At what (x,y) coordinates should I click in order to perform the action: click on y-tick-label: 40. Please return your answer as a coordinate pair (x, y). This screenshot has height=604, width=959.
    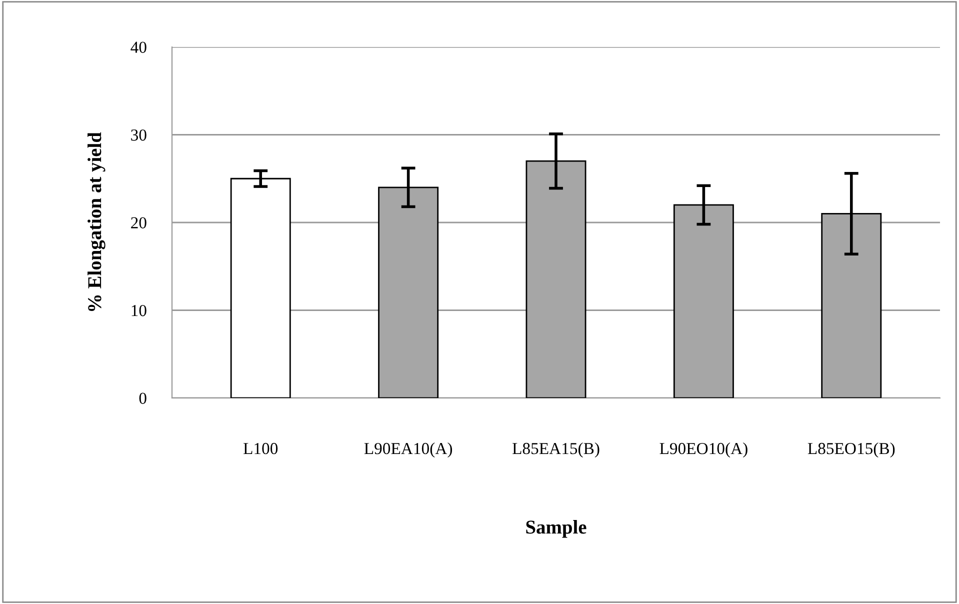
    Looking at the image, I should click on (138, 47).